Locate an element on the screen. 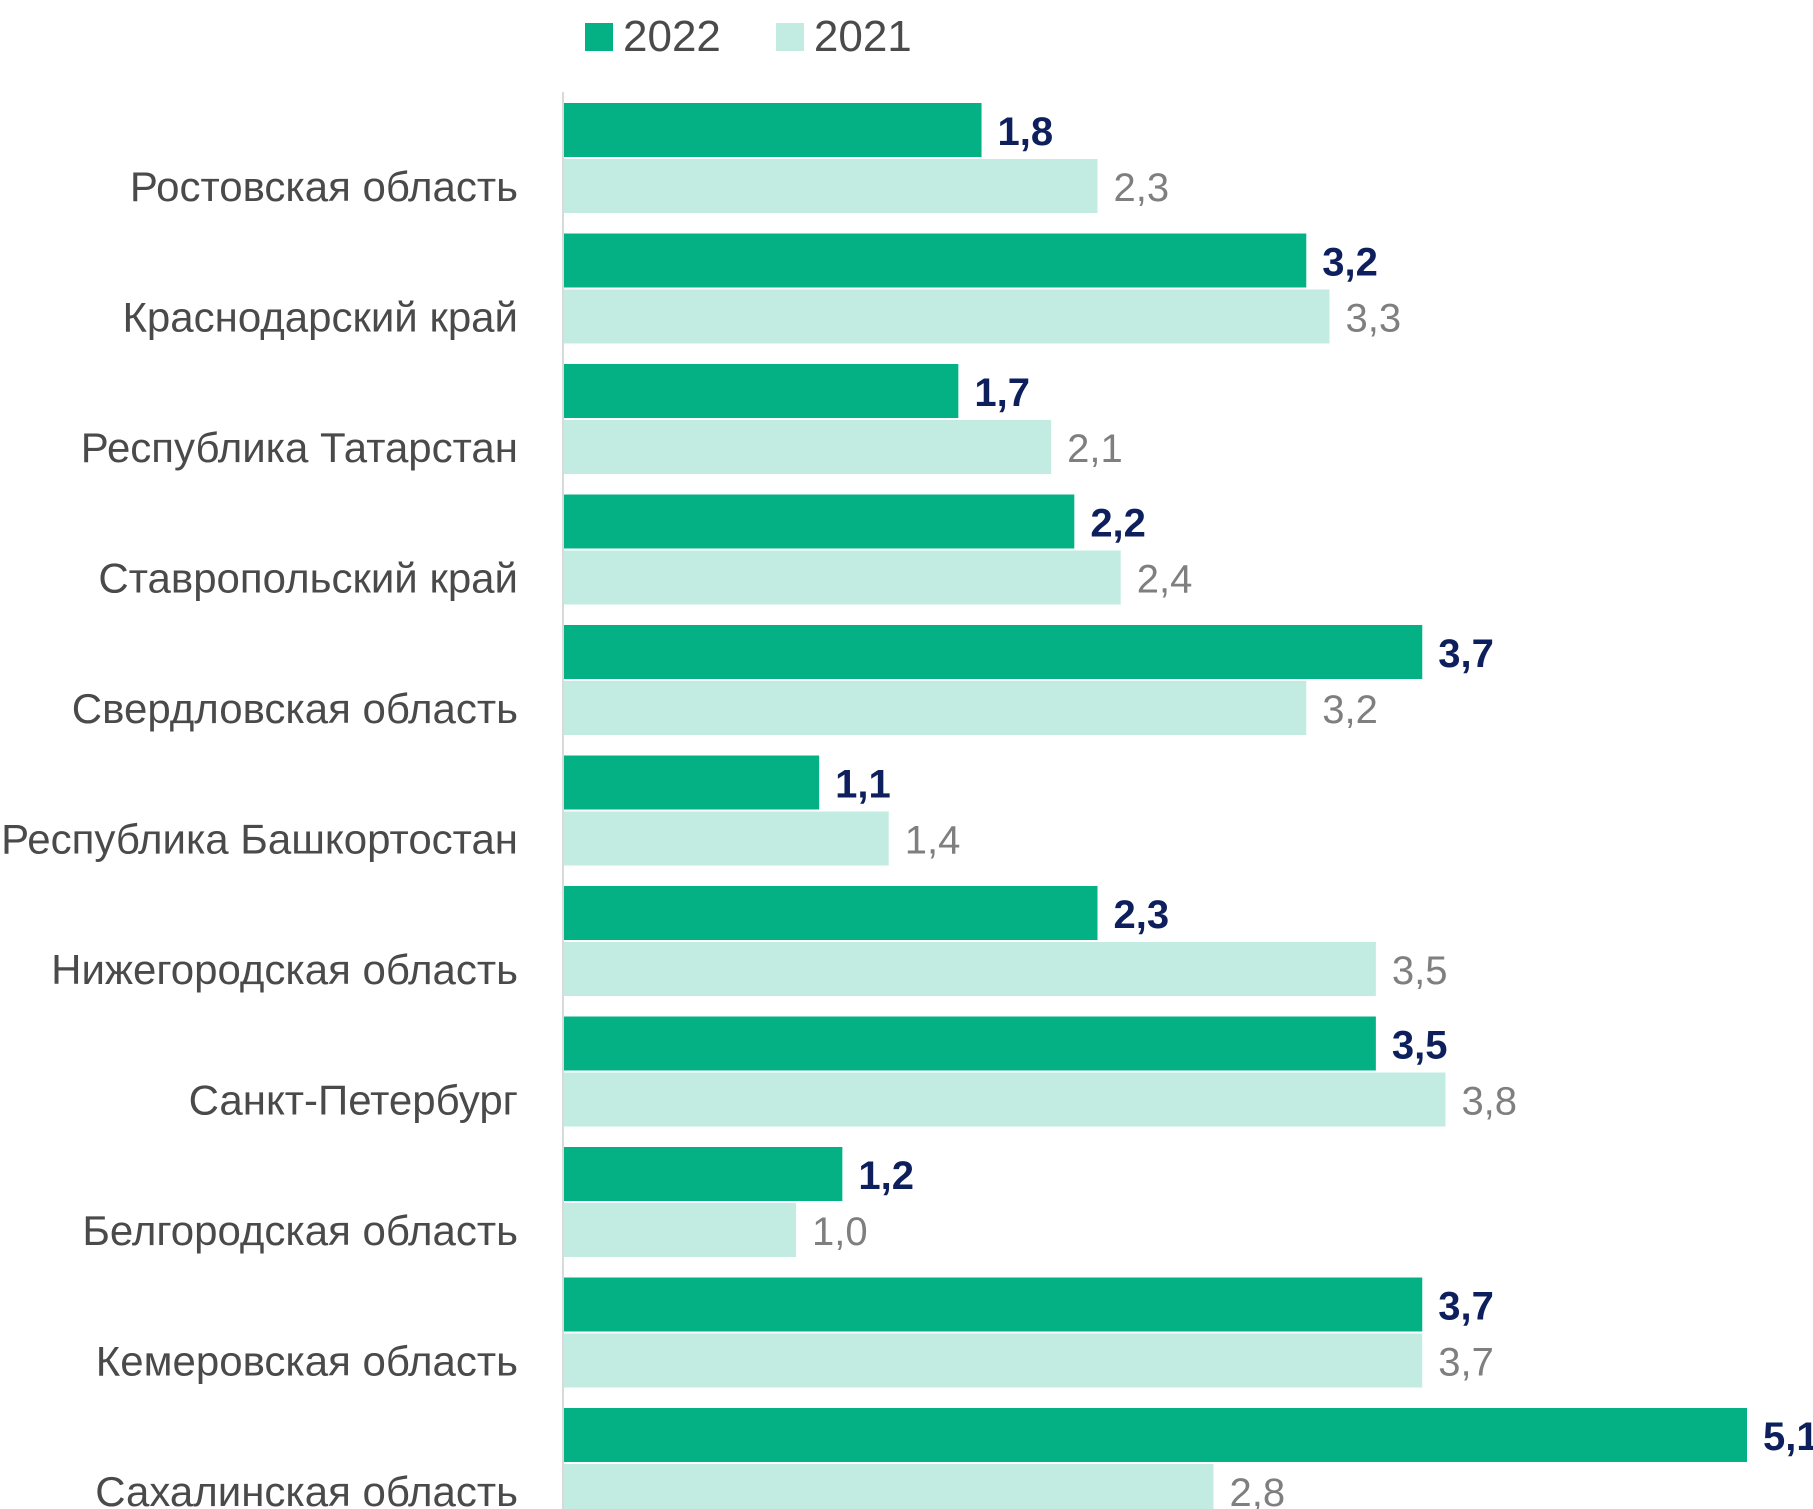 The height and width of the screenshot is (1509, 1813). data-label-2021: 3,5 is located at coordinates (1420, 971).